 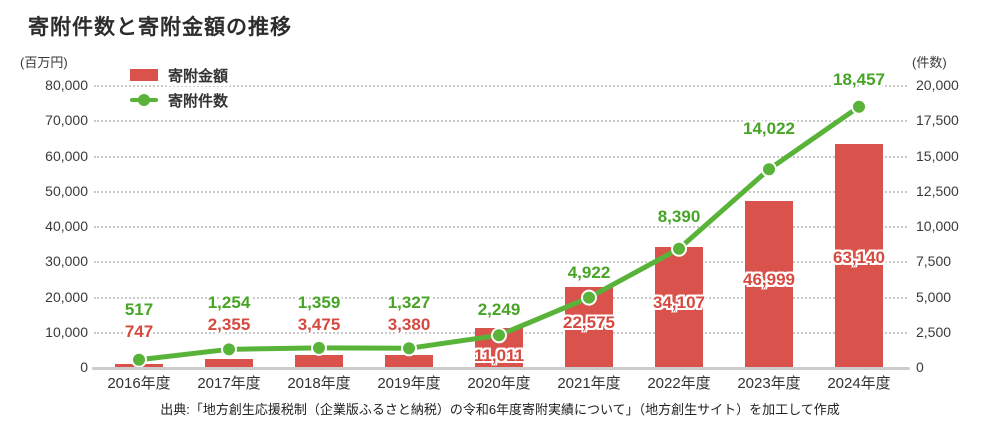 I want to click on legend-item-amount: 寄附金額, so click(x=180, y=75).